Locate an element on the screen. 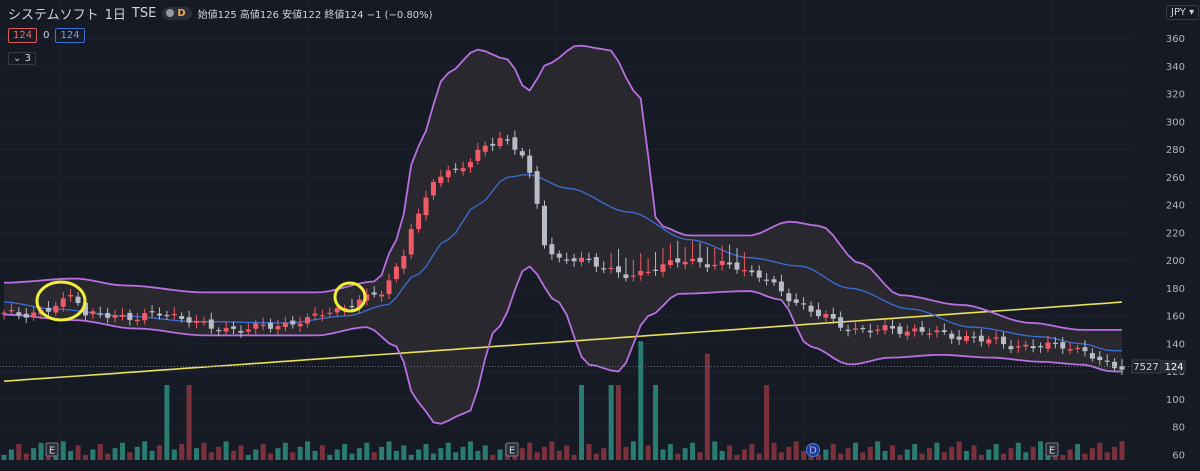 This screenshot has height=471, width=1200. bid-price-button: 124 is located at coordinates (23, 35).